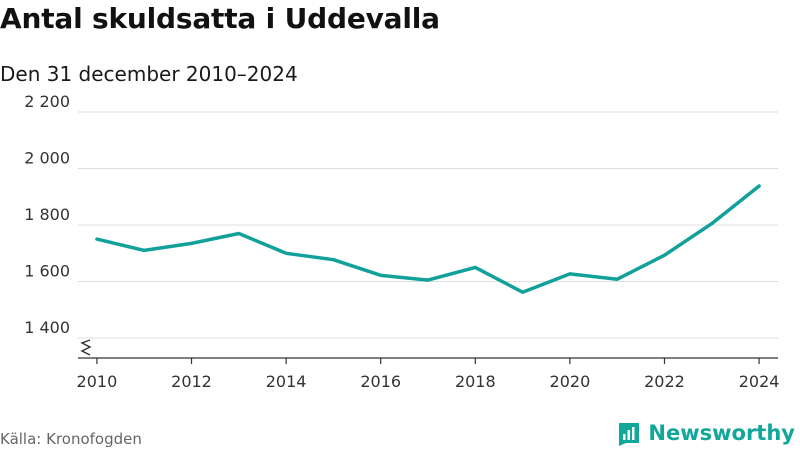 The height and width of the screenshot is (450, 800). What do you see at coordinates (380, 381) in the screenshot?
I see `x-tick-label: 2016` at bounding box center [380, 381].